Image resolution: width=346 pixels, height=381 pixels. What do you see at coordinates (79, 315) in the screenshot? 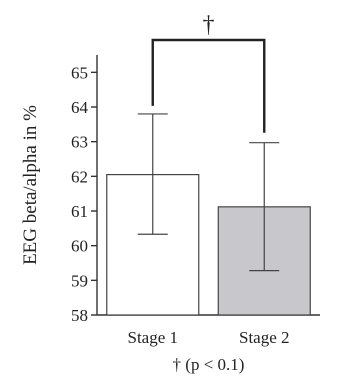
I see `y-tick-label: 58` at bounding box center [79, 315].